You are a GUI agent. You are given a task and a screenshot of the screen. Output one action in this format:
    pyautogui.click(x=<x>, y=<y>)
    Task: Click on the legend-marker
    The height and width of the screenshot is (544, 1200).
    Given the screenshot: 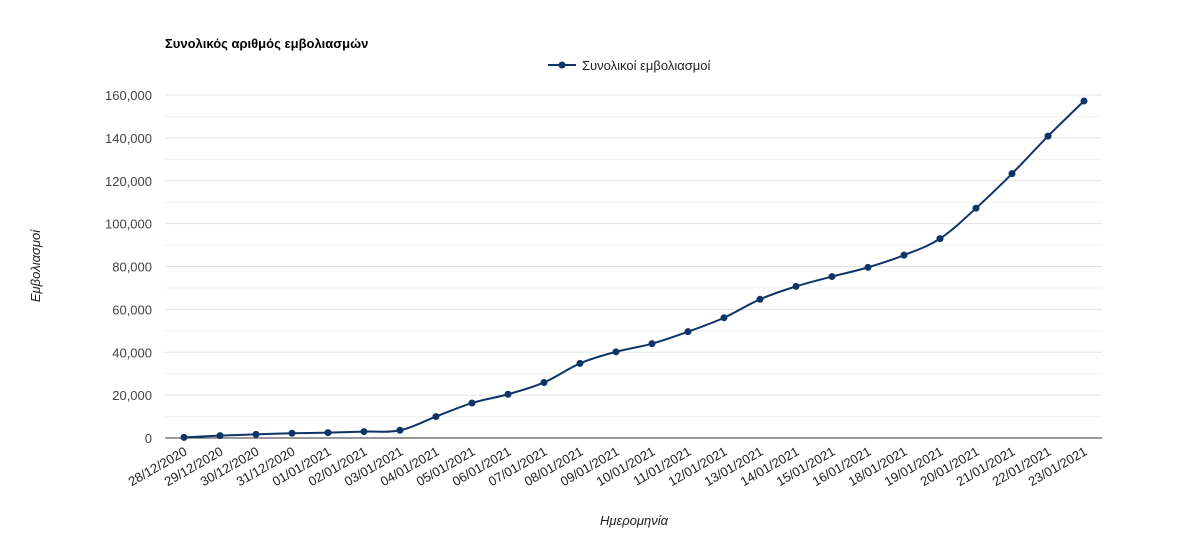 What is the action you would take?
    pyautogui.click(x=562, y=65)
    